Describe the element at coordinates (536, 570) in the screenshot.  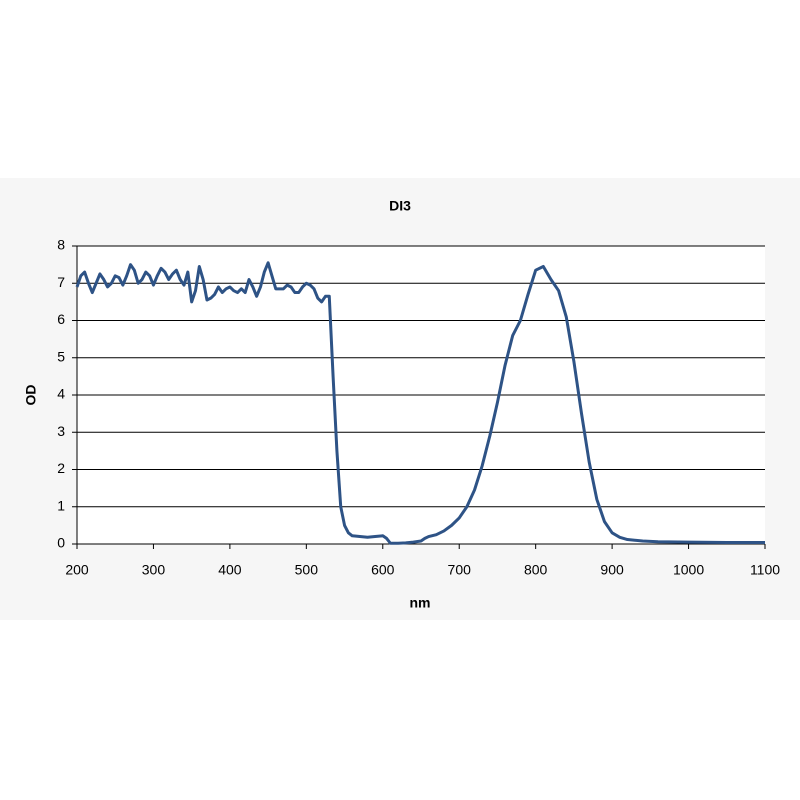
I see `x-tick-label: 800` at that location.